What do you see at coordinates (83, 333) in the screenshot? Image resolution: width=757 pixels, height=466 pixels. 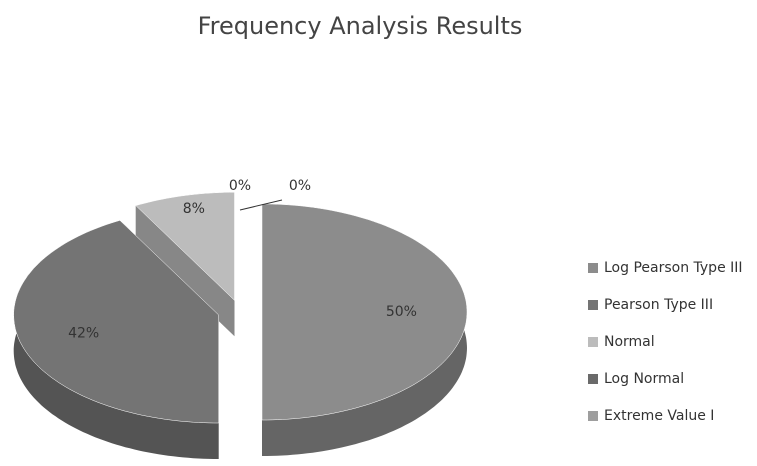 I see `data-label: 42%` at bounding box center [83, 333].